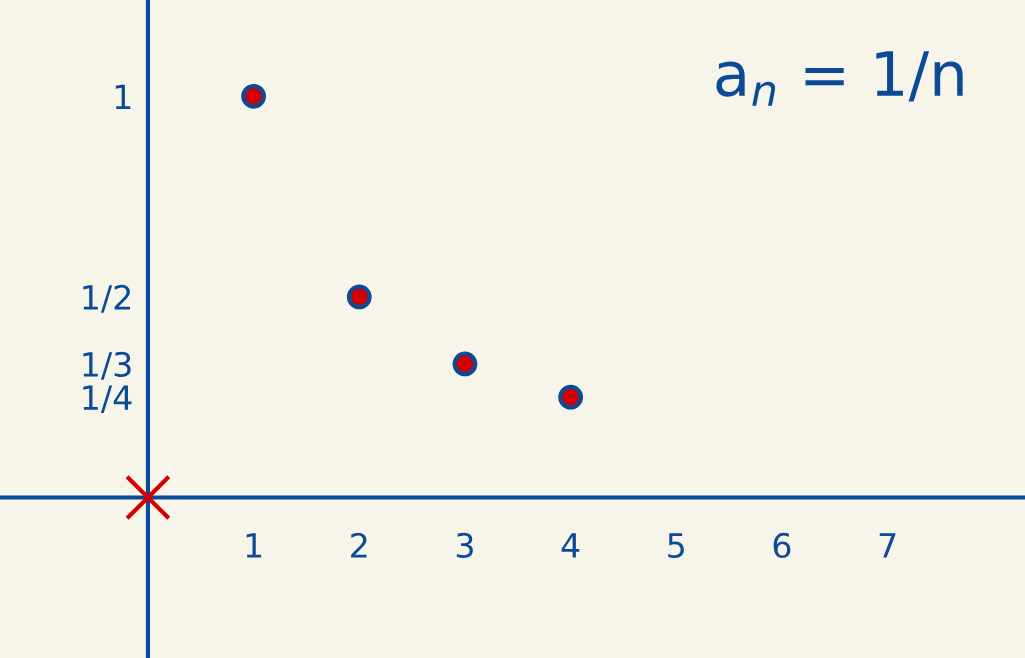 The image size is (1025, 658). Describe the element at coordinates (359, 545) in the screenshot. I see `x-tick-label: 2` at that location.